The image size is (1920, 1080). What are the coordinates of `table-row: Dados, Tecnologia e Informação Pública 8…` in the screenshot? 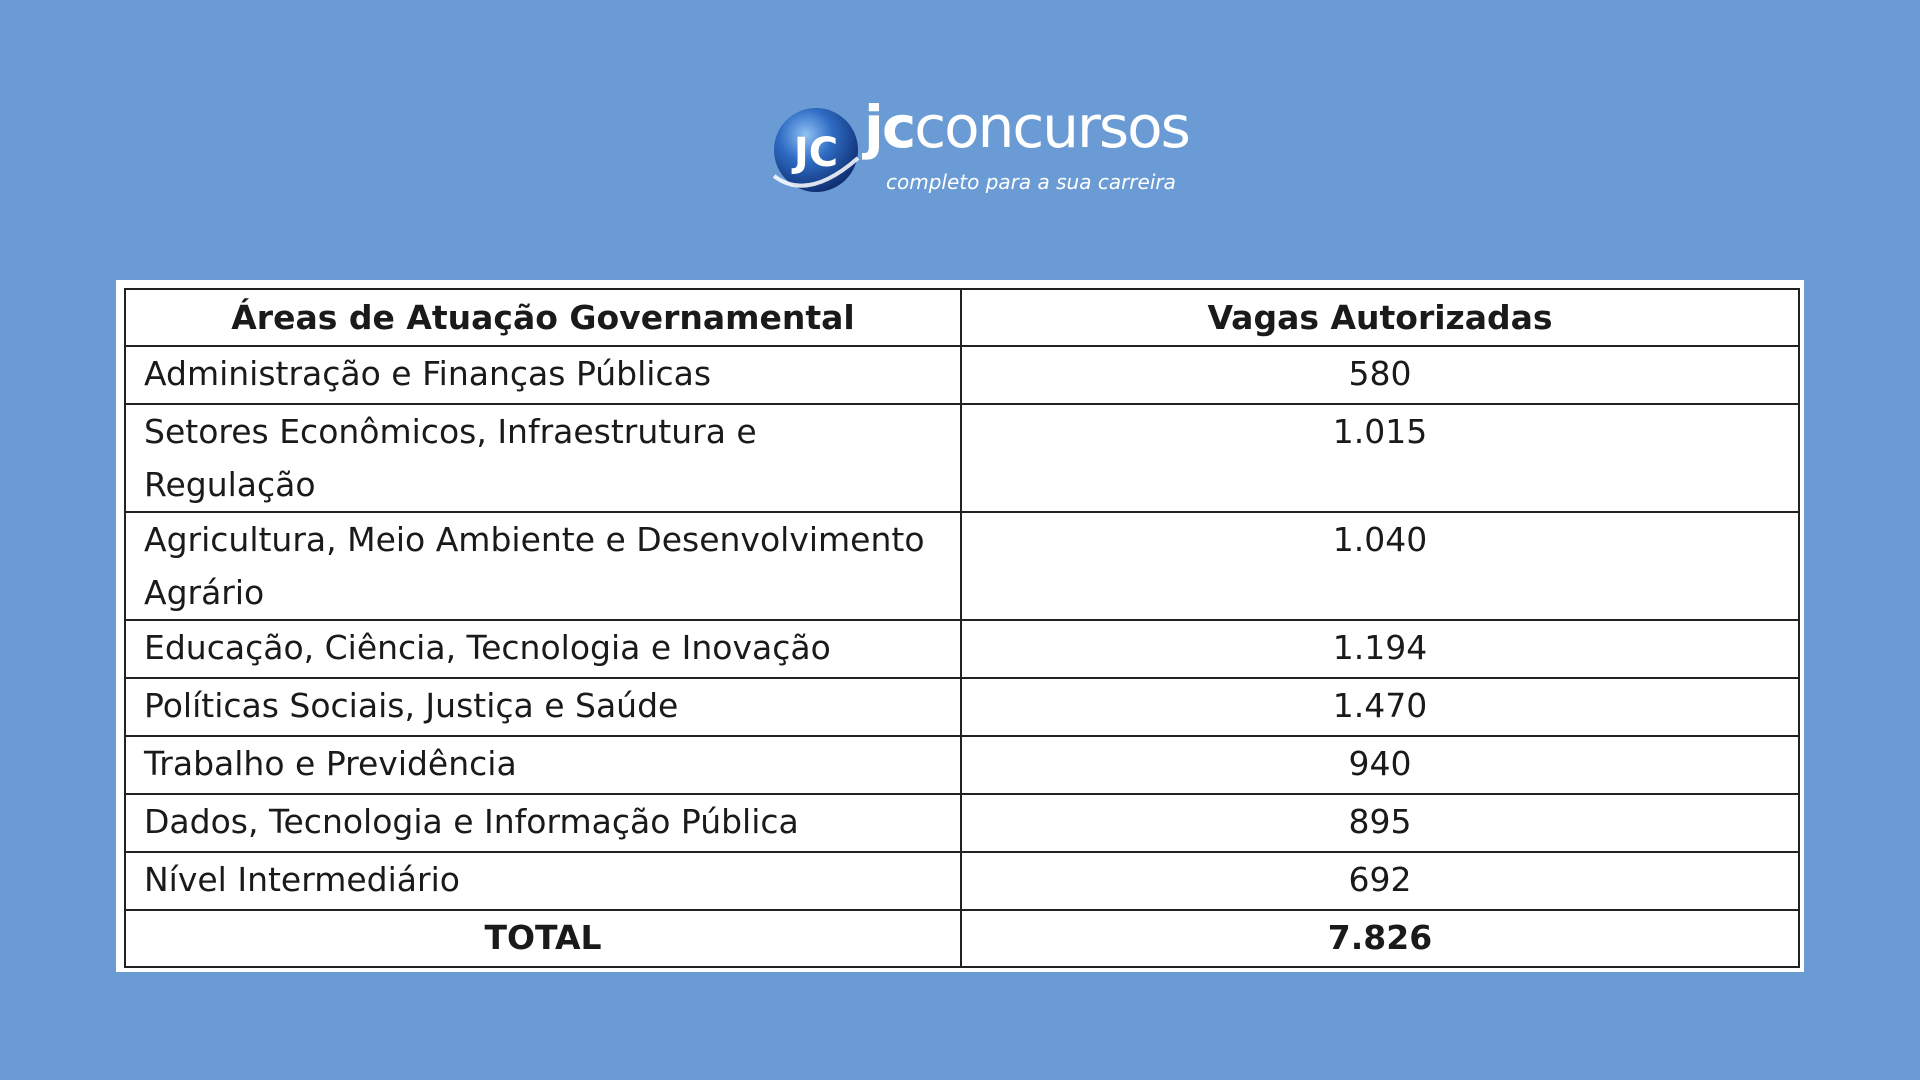 It's located at (962, 823).